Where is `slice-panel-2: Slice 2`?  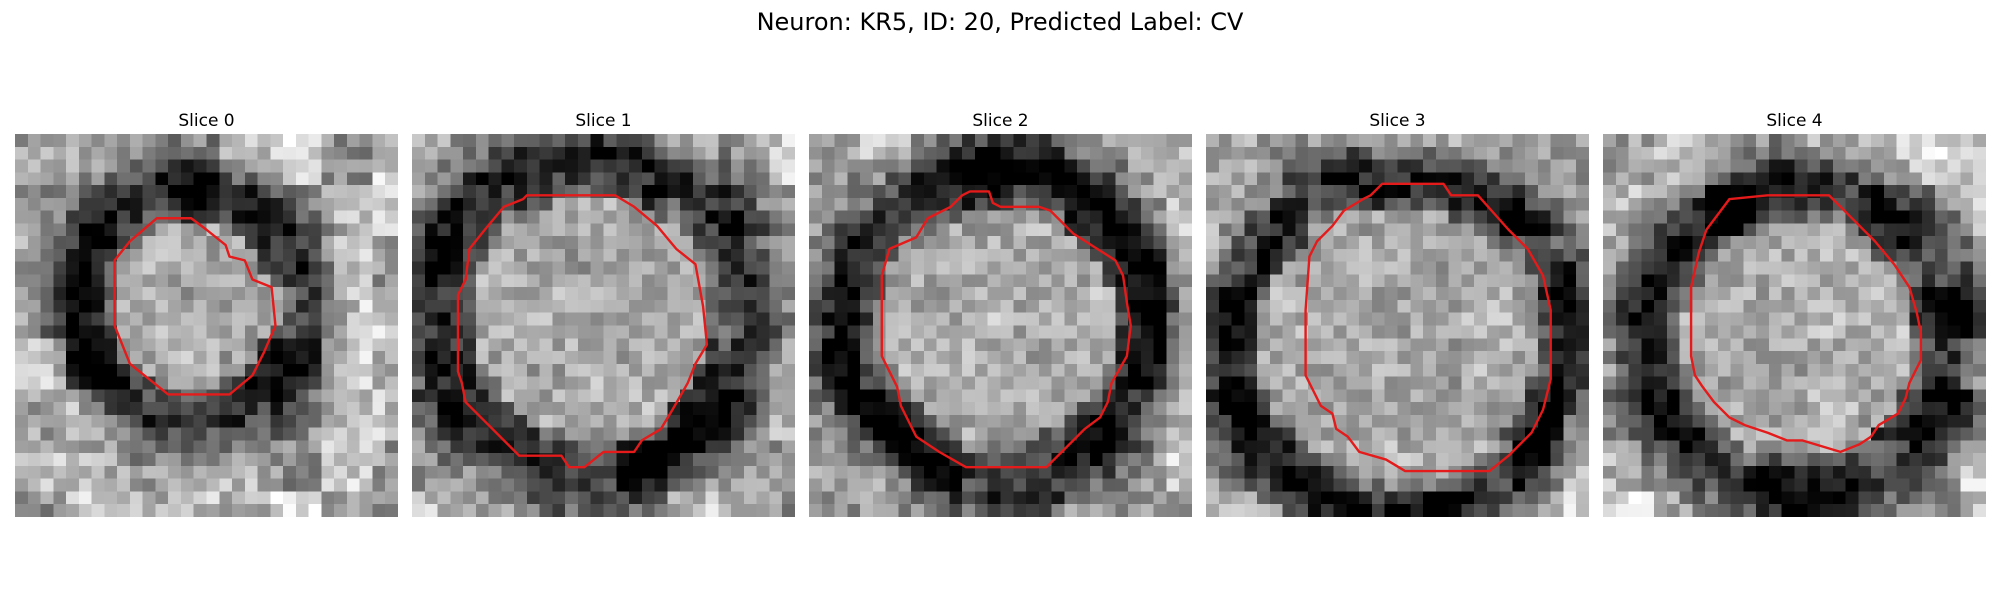 slice-panel-2: Slice 2 is located at coordinates (1000, 312).